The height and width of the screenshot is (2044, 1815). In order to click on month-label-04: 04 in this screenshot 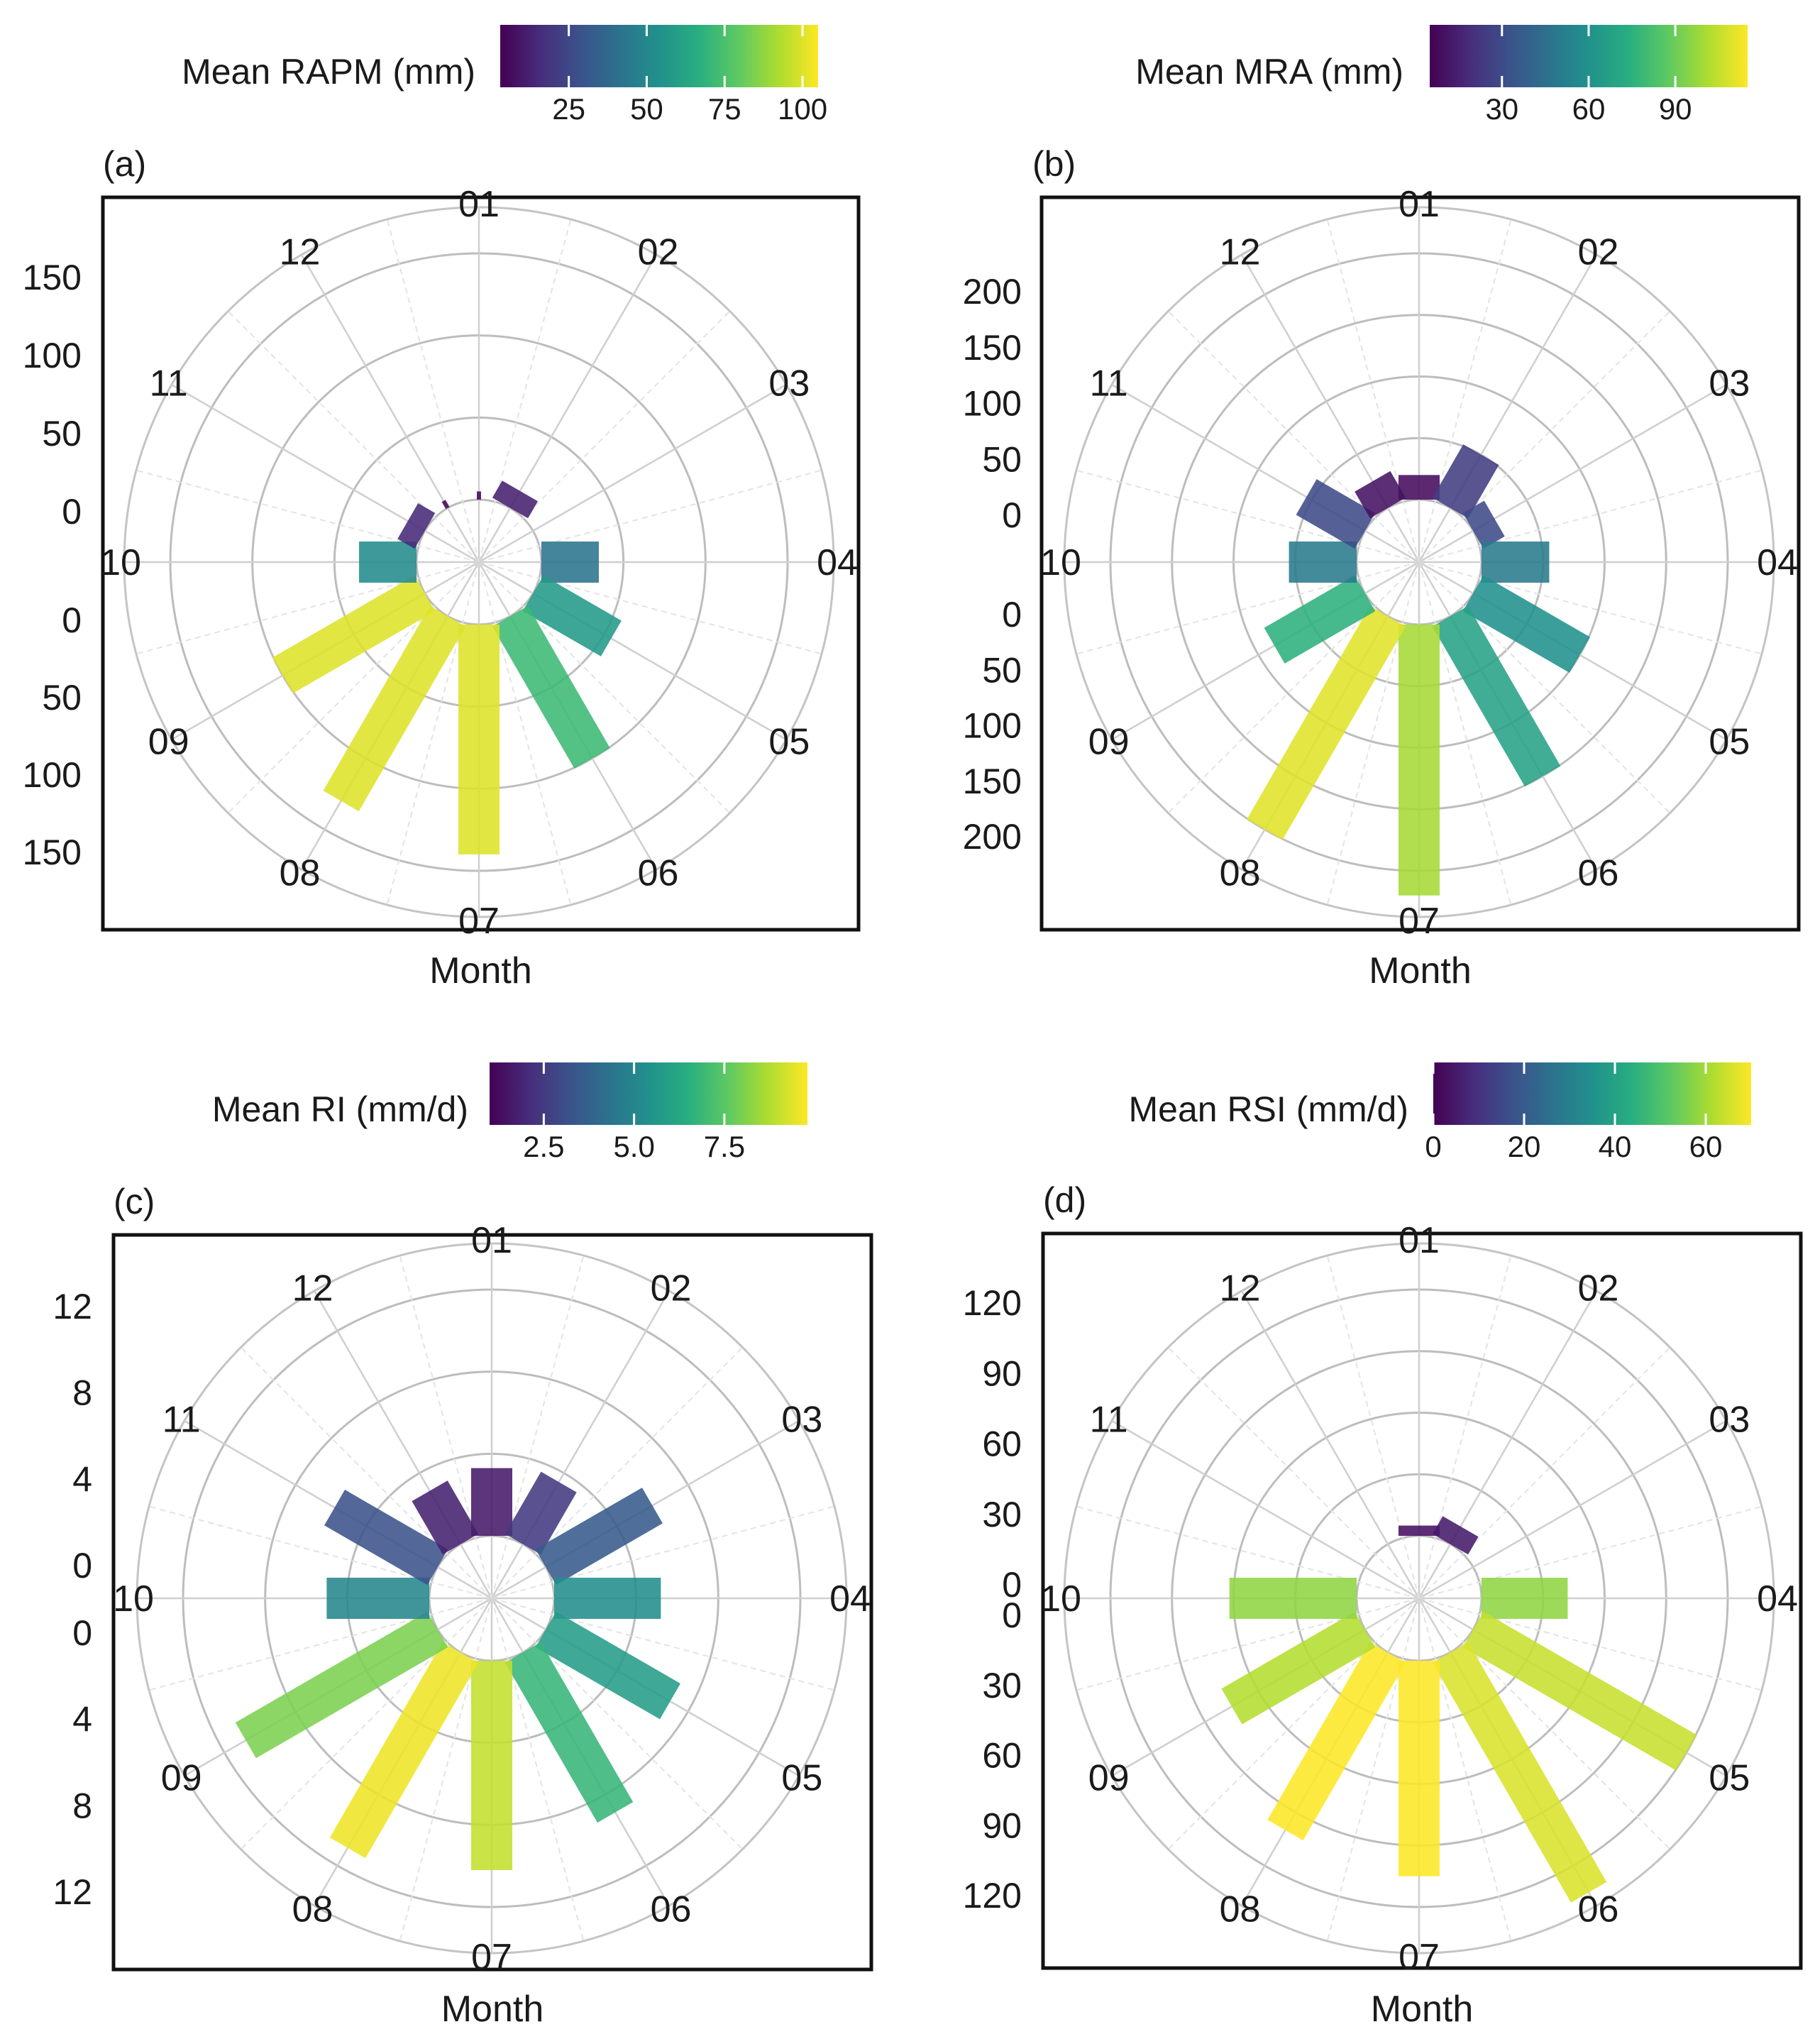, I will do `click(837, 562)`.